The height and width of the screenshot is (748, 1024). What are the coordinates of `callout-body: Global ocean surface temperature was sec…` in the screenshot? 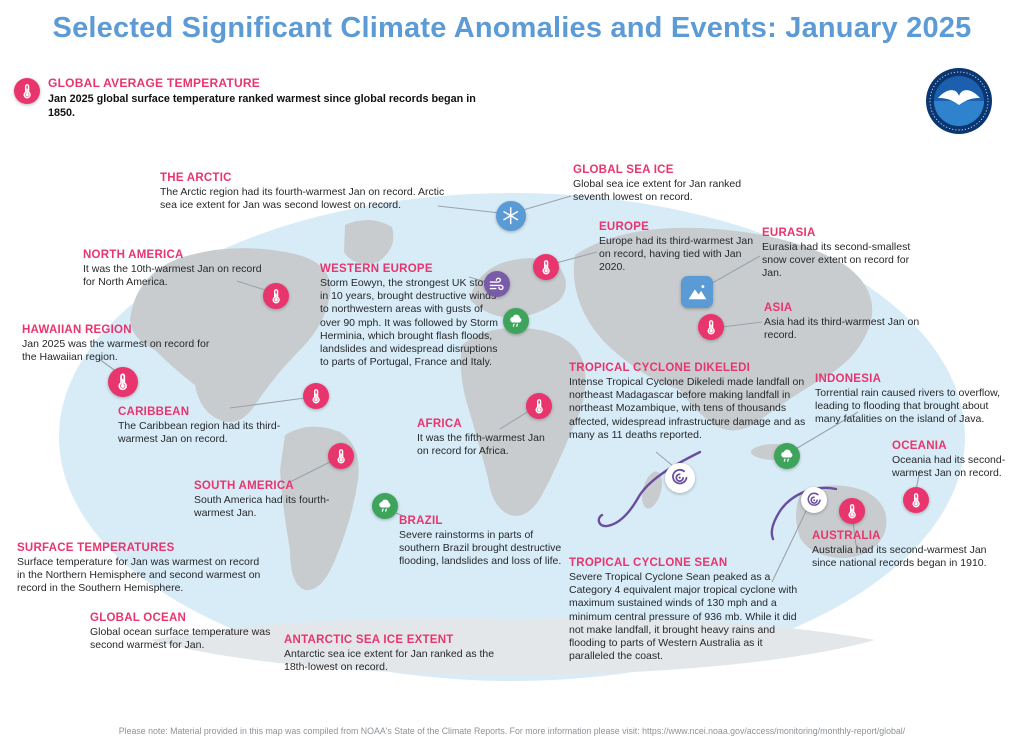 It's located at (180, 639).